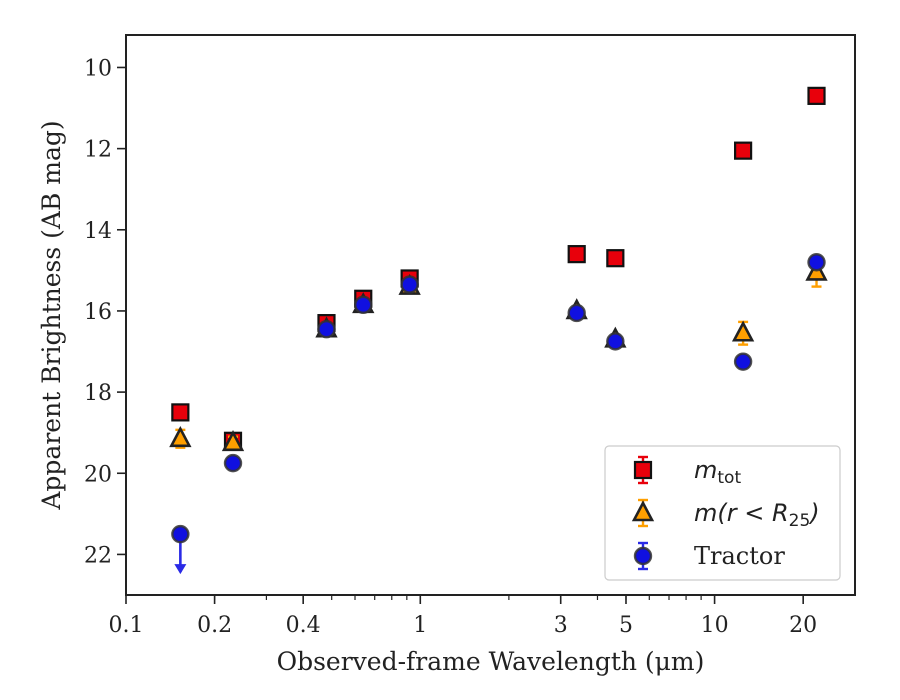 The height and width of the screenshot is (700, 900). I want to click on legend-label: mtot, so click(717, 472).